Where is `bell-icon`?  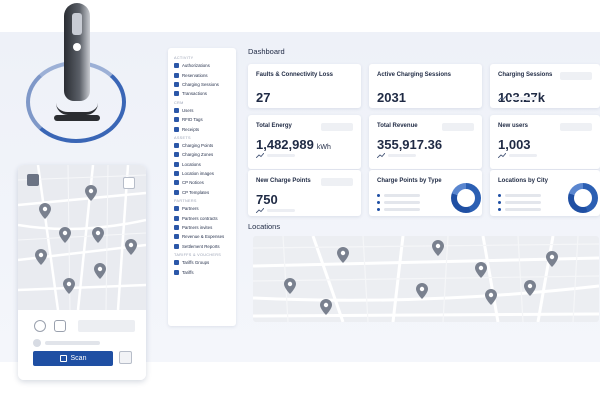 bell-icon is located at coordinates (176, 183).